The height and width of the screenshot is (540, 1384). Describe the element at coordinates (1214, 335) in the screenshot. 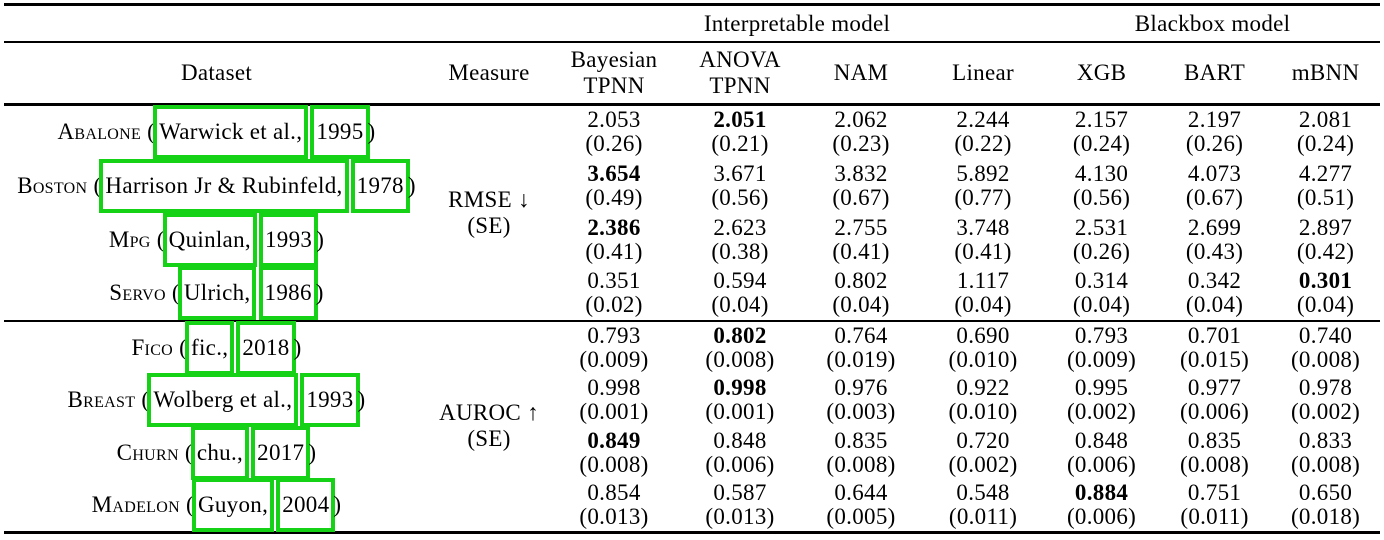

I see `metric-value: 0.701` at that location.